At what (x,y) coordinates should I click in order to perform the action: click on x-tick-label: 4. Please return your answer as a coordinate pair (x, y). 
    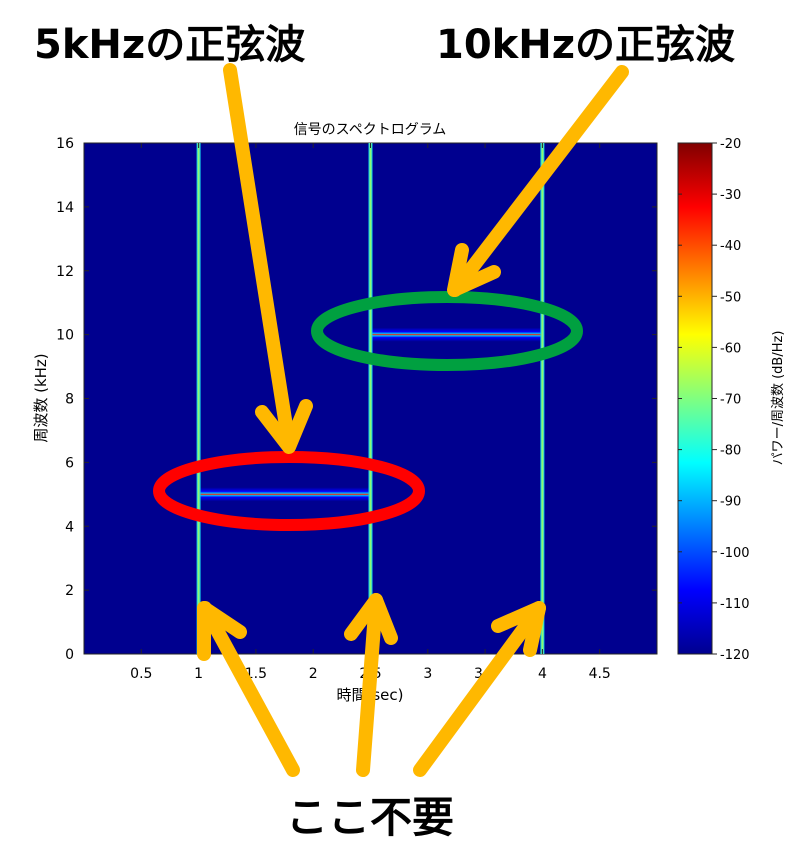
    Looking at the image, I should click on (542, 674).